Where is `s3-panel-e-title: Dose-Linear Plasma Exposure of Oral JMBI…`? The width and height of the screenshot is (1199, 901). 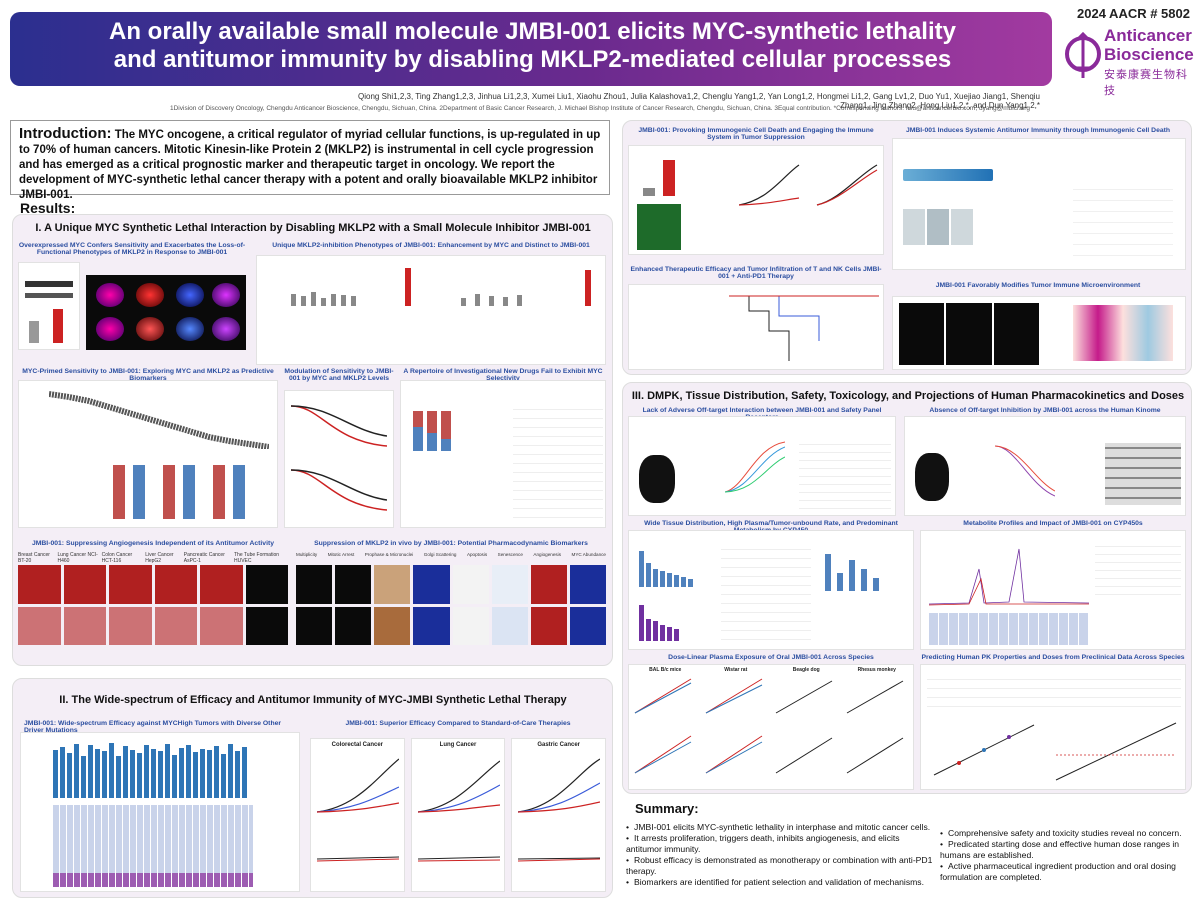
s3-panel-e-title: Dose-Linear Plasma Exposure of Oral JMBI… is located at coordinates (771, 657).